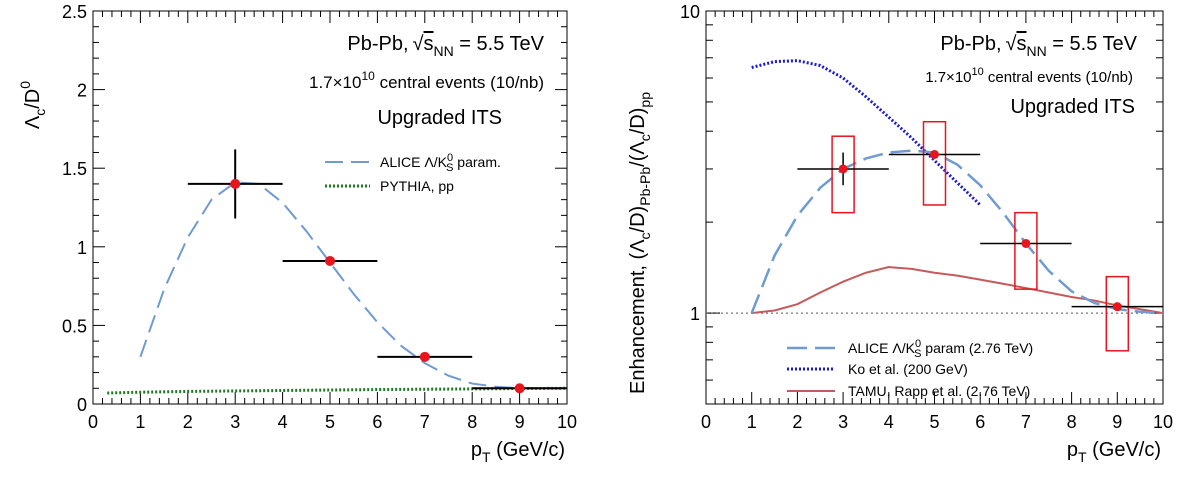  Describe the element at coordinates (33, 99) in the screenshot. I see `y-axis-title-d: /D` at that location.